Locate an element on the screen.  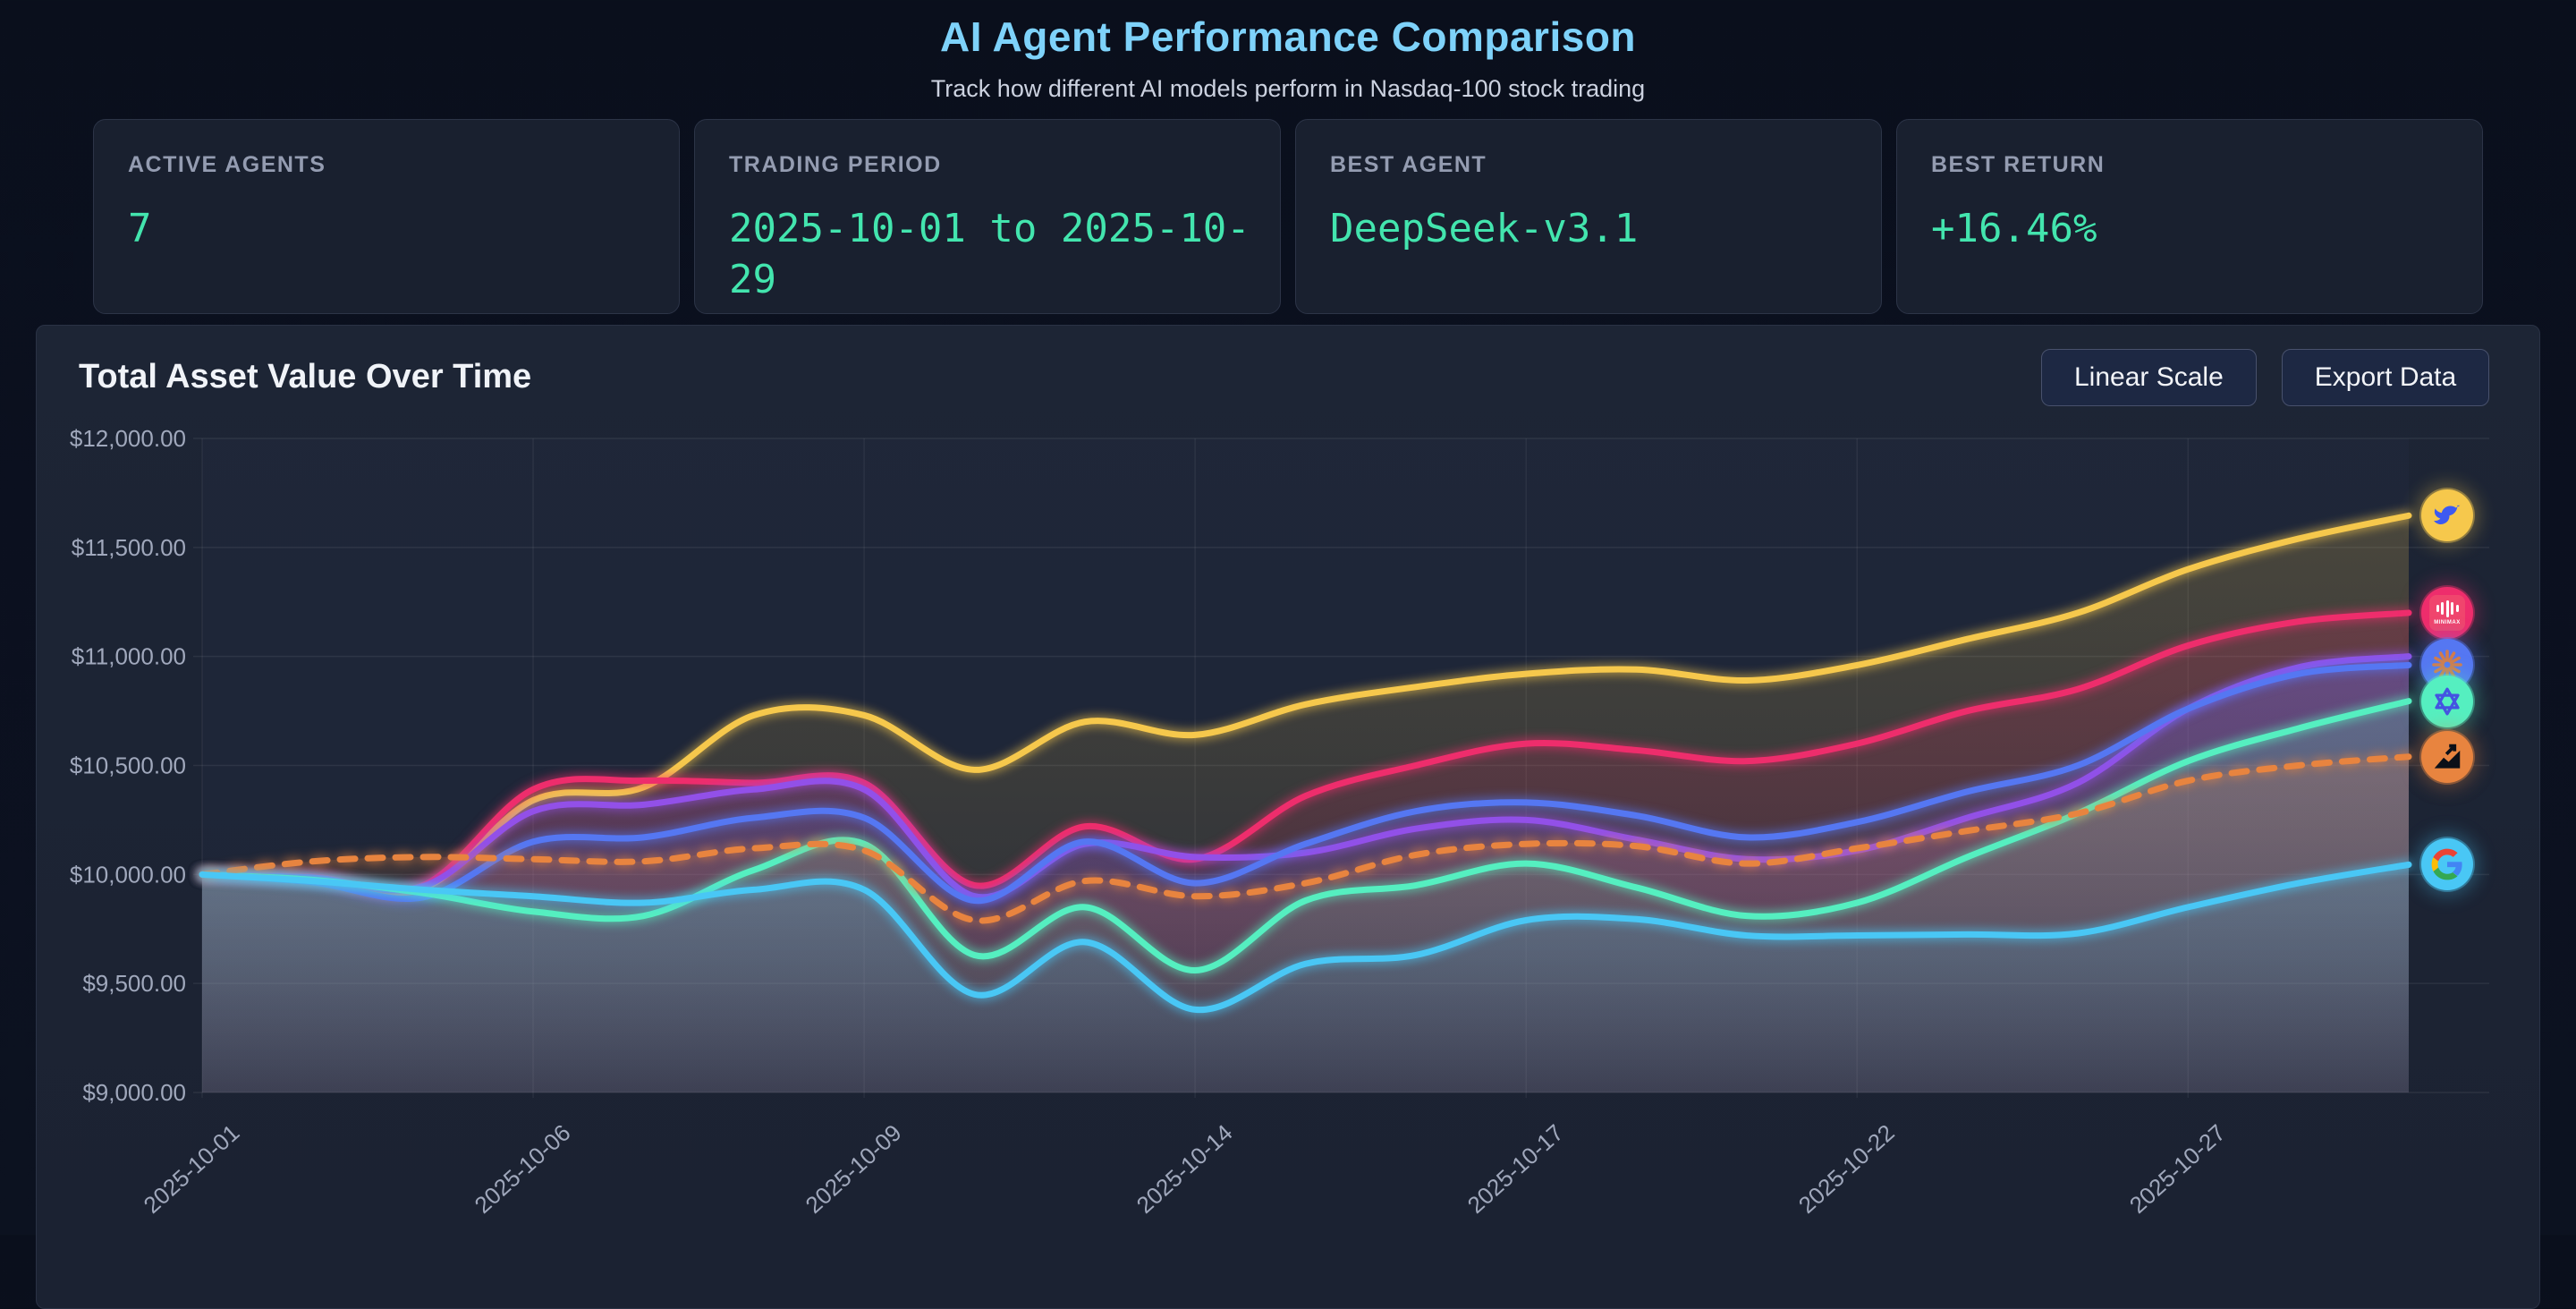
x-axis-tick-label: 2025-10-14 is located at coordinates (1184, 1169).